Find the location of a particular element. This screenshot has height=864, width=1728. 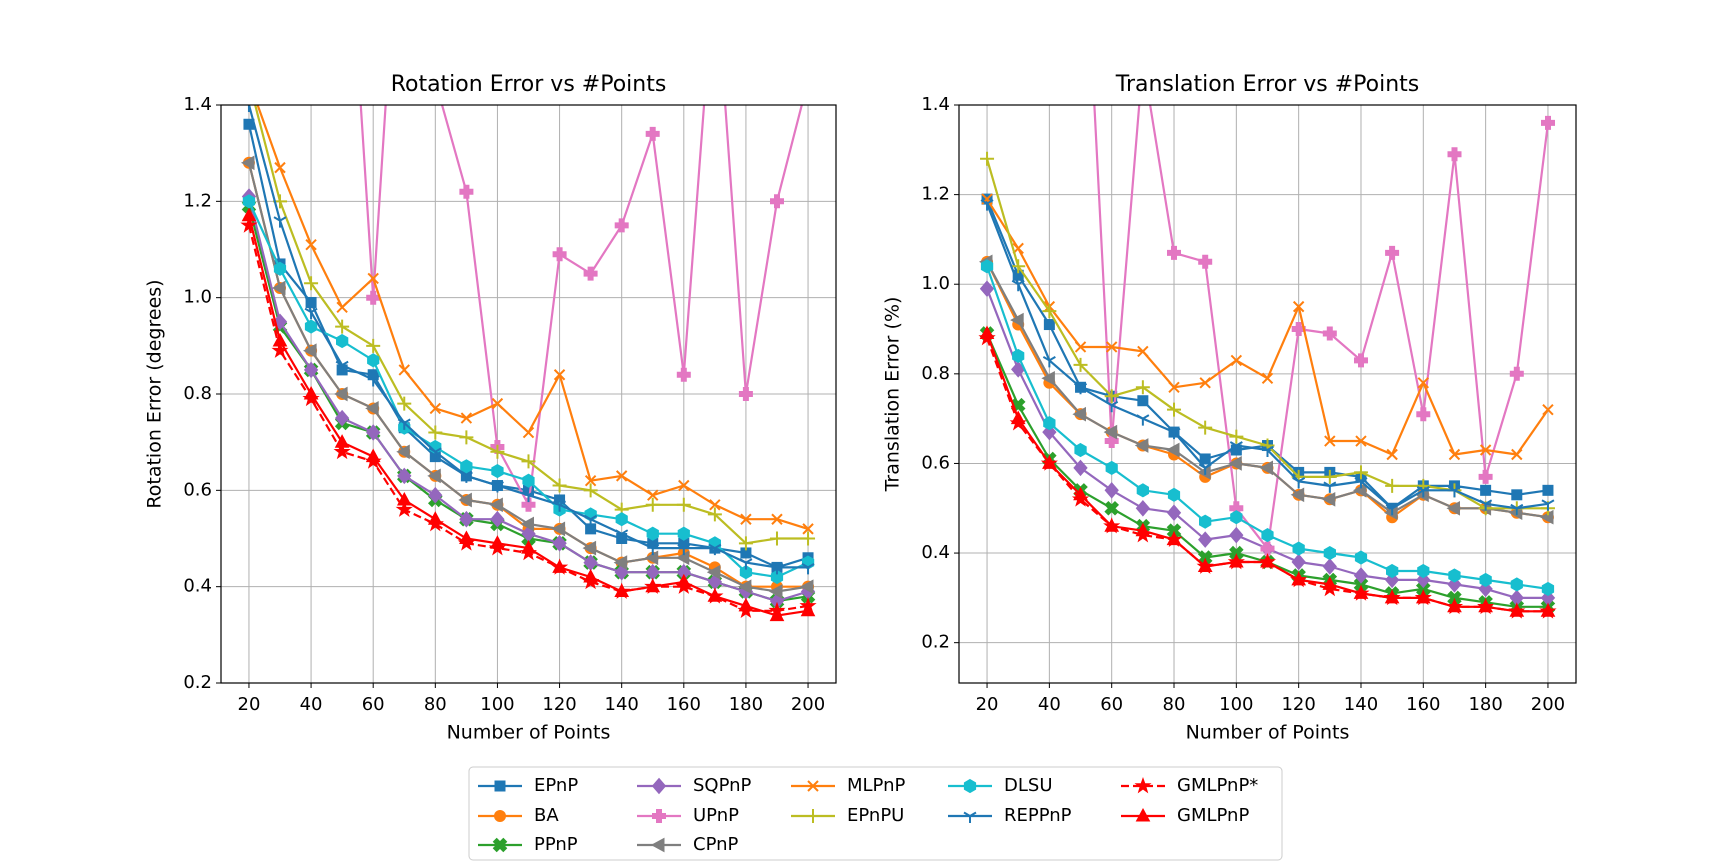

x-tick-label: 60 is located at coordinates (1111, 704).